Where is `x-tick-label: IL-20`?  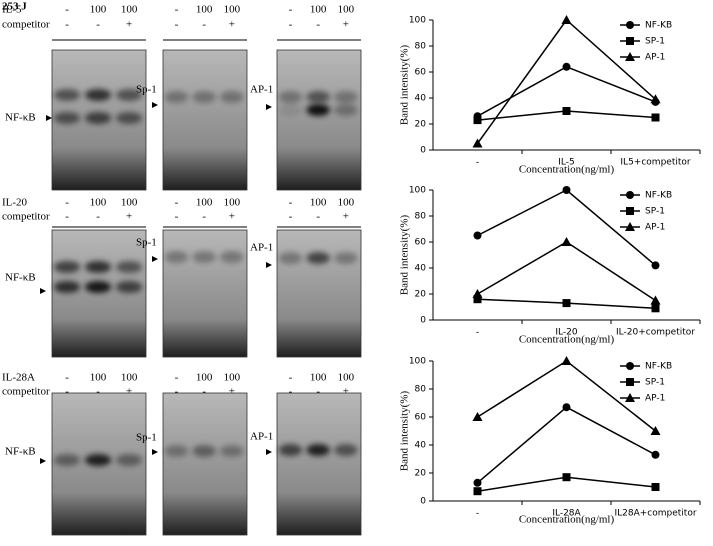
x-tick-label: IL-20 is located at coordinates (566, 333).